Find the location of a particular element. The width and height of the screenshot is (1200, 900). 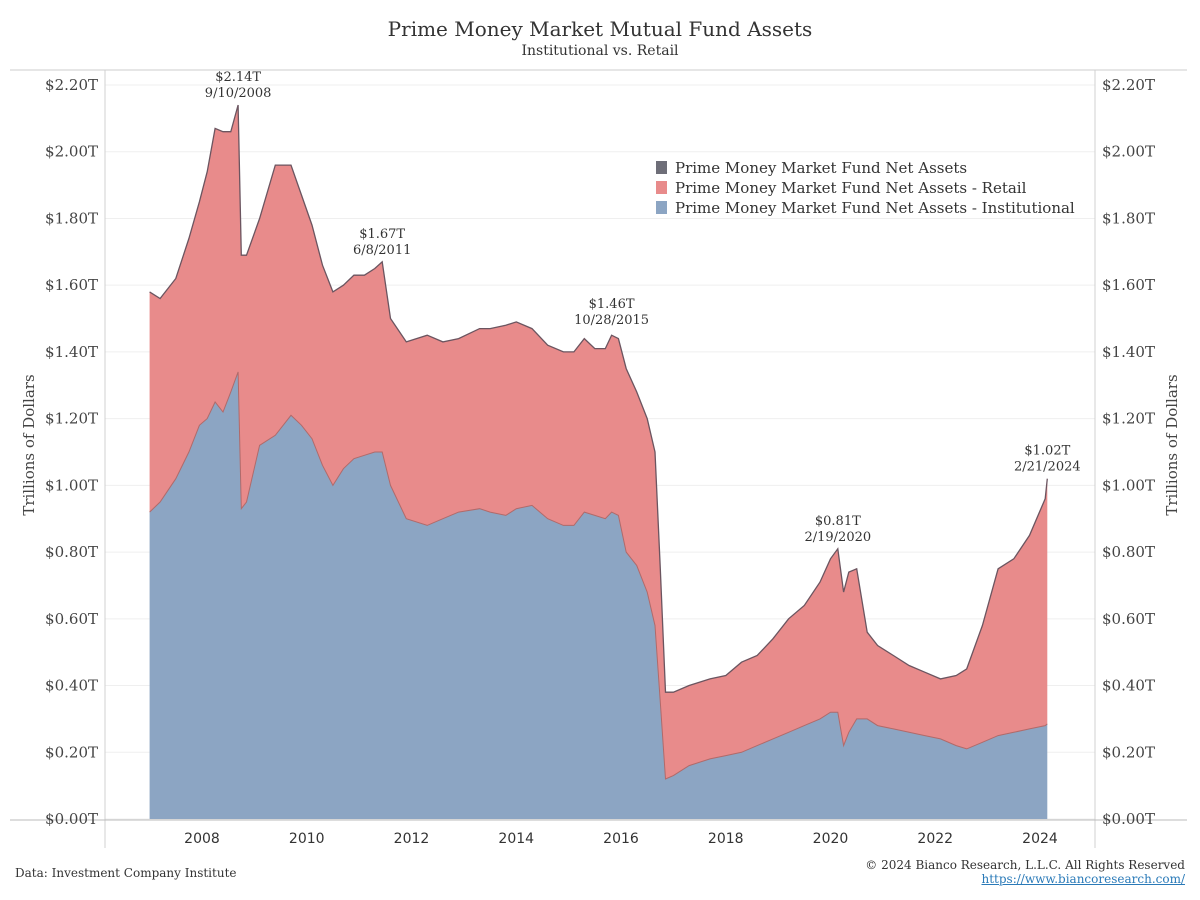

x-tick-label: 2016 is located at coordinates (621, 839).